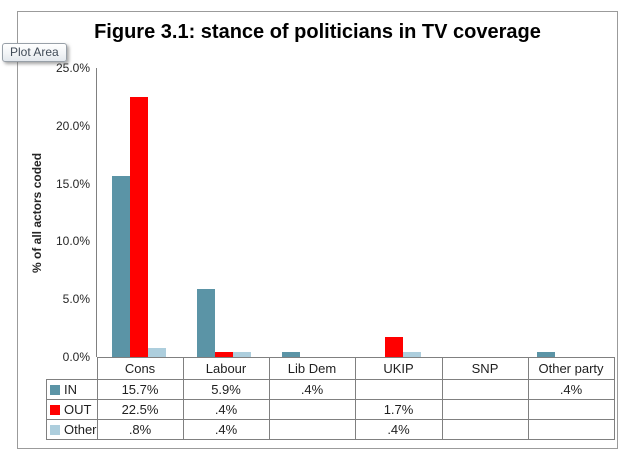 The width and height of the screenshot is (643, 470). What do you see at coordinates (121, 266) in the screenshot?
I see `bar-IN-Cons` at bounding box center [121, 266].